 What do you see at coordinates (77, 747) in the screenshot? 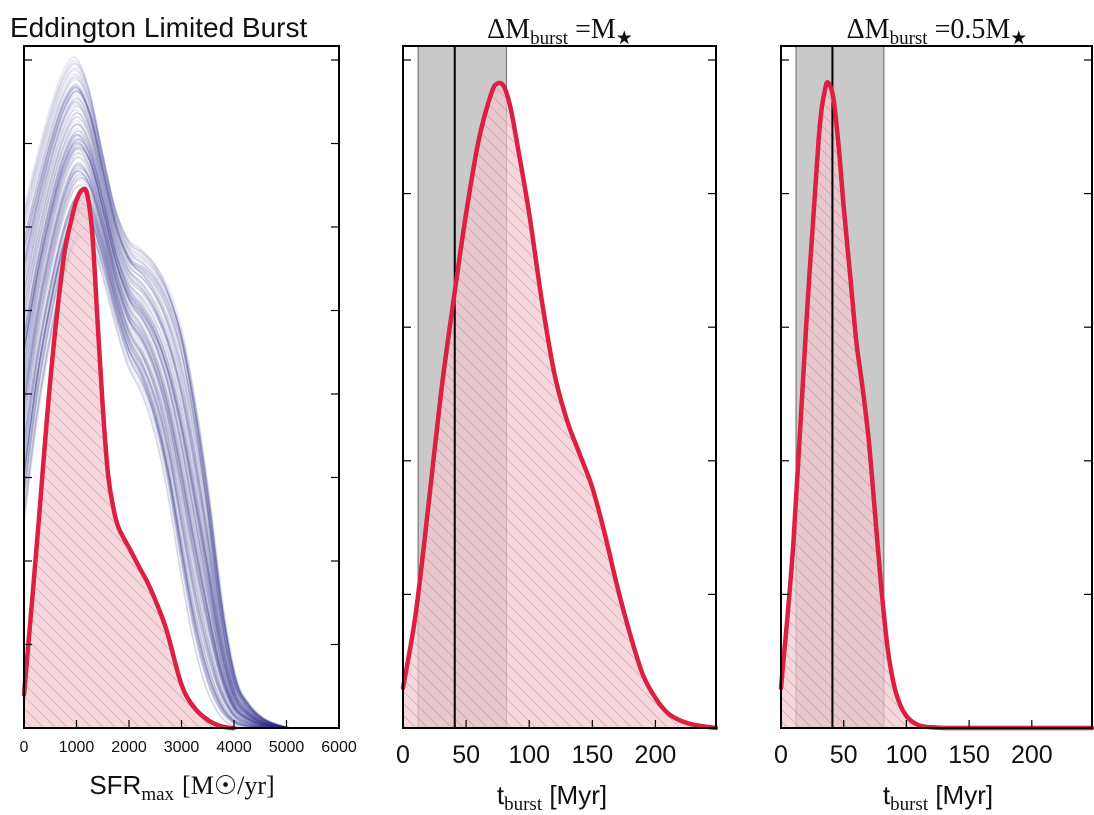
I see `x-tick-label: 1000` at bounding box center [77, 747].